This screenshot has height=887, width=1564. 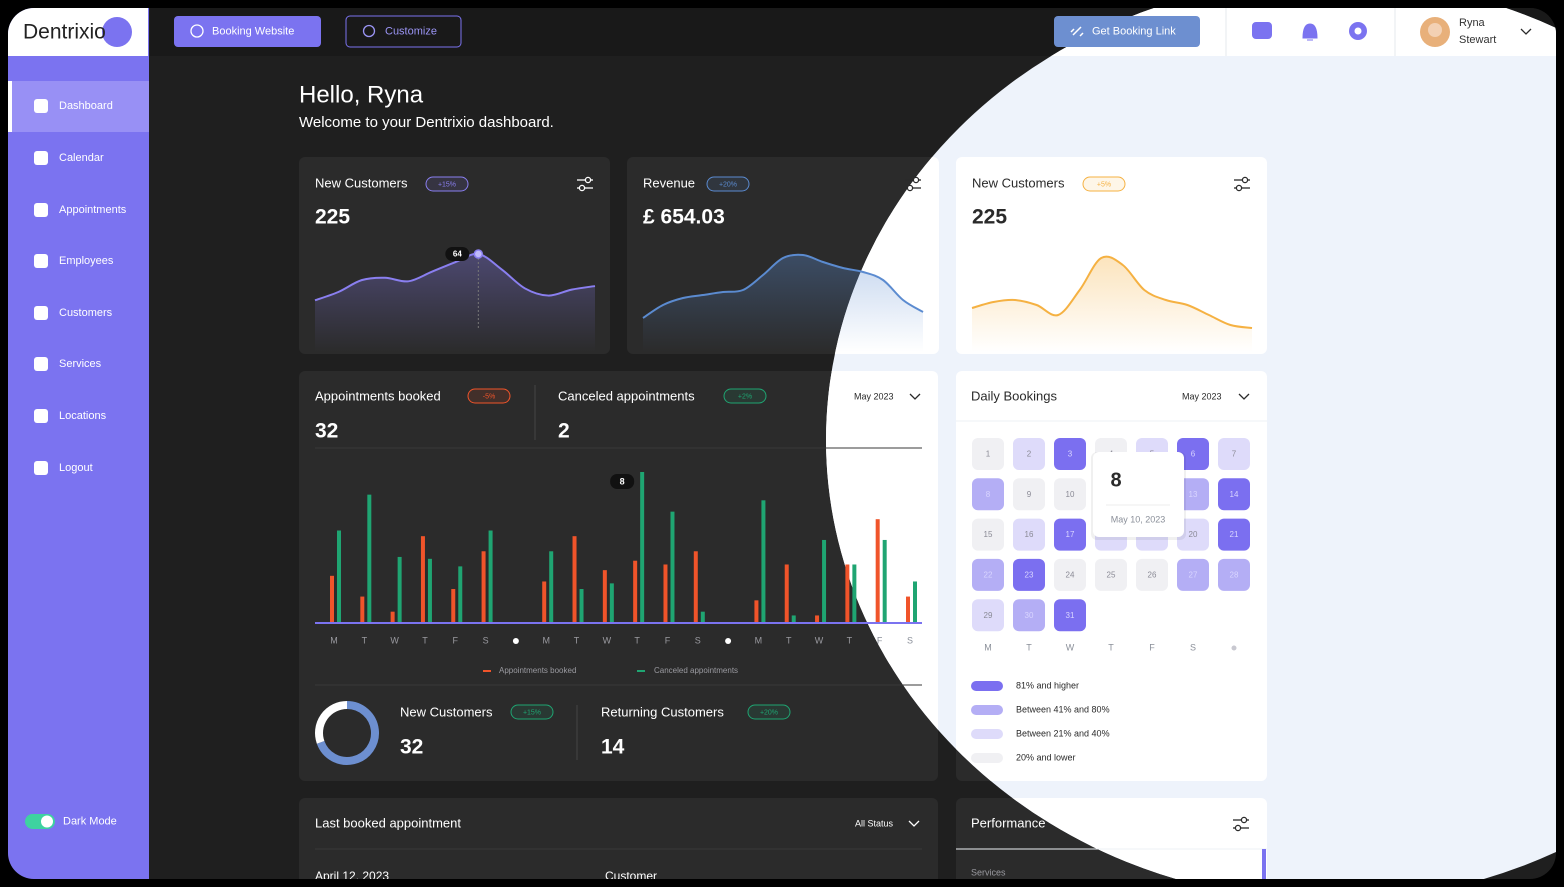 I want to click on weekday: T, so click(x=1111, y=647).